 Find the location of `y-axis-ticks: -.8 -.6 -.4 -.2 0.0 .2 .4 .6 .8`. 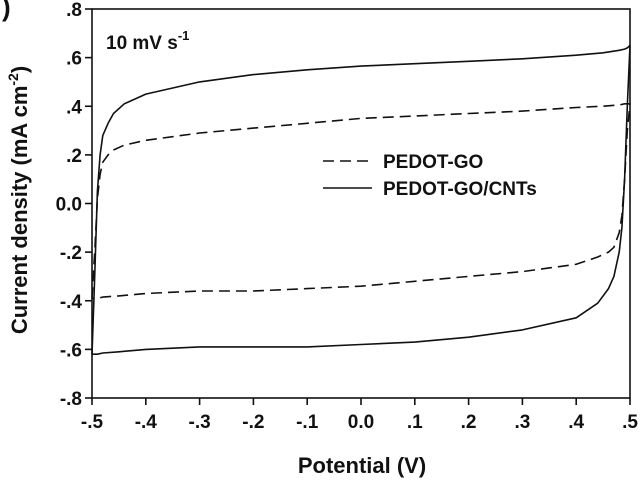

y-axis-ticks: -.8 -.6 -.4 -.2 0.0 .2 .4 .6 .8 is located at coordinates (74, 205).